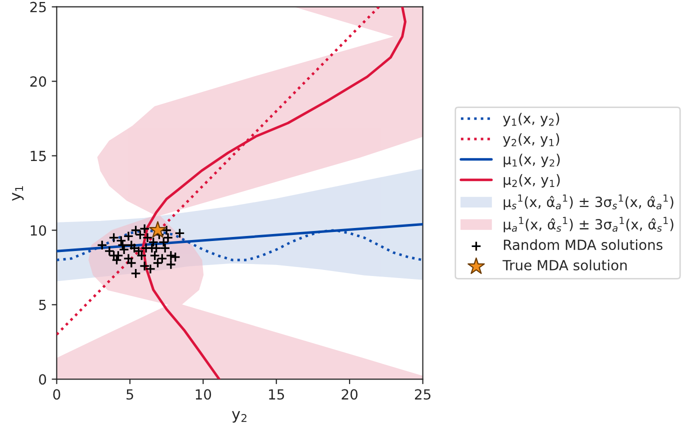 The height and width of the screenshot is (427, 700). I want to click on text: μ$_{s}$$^{1}$(x, α̂$_{a}$$^{1}$) ± 3σ$_{s}$$^{1}$(x, α̂$_{a}$$^{1}$), so click(589, 202).